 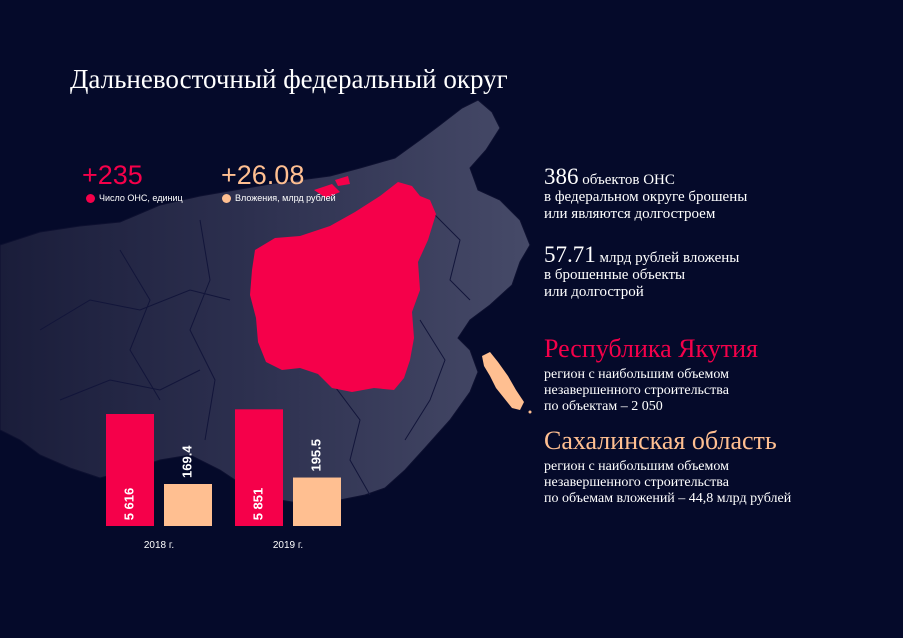 I want to click on stat-objects-number: 386, so click(x=561, y=176).